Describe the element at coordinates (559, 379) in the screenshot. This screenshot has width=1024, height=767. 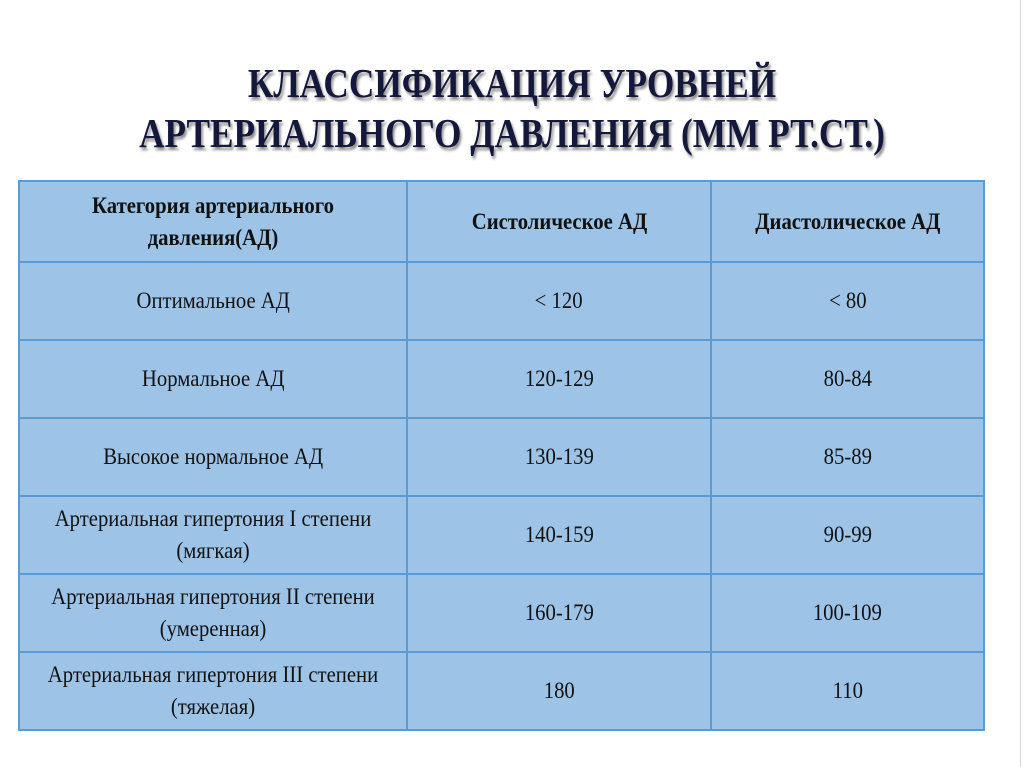
I see `systolic-cell: 120-129` at that location.